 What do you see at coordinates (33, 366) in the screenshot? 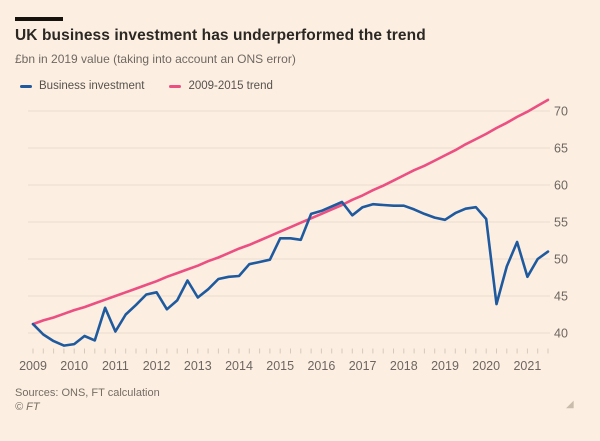
I see `x-axis-label: 2009` at bounding box center [33, 366].